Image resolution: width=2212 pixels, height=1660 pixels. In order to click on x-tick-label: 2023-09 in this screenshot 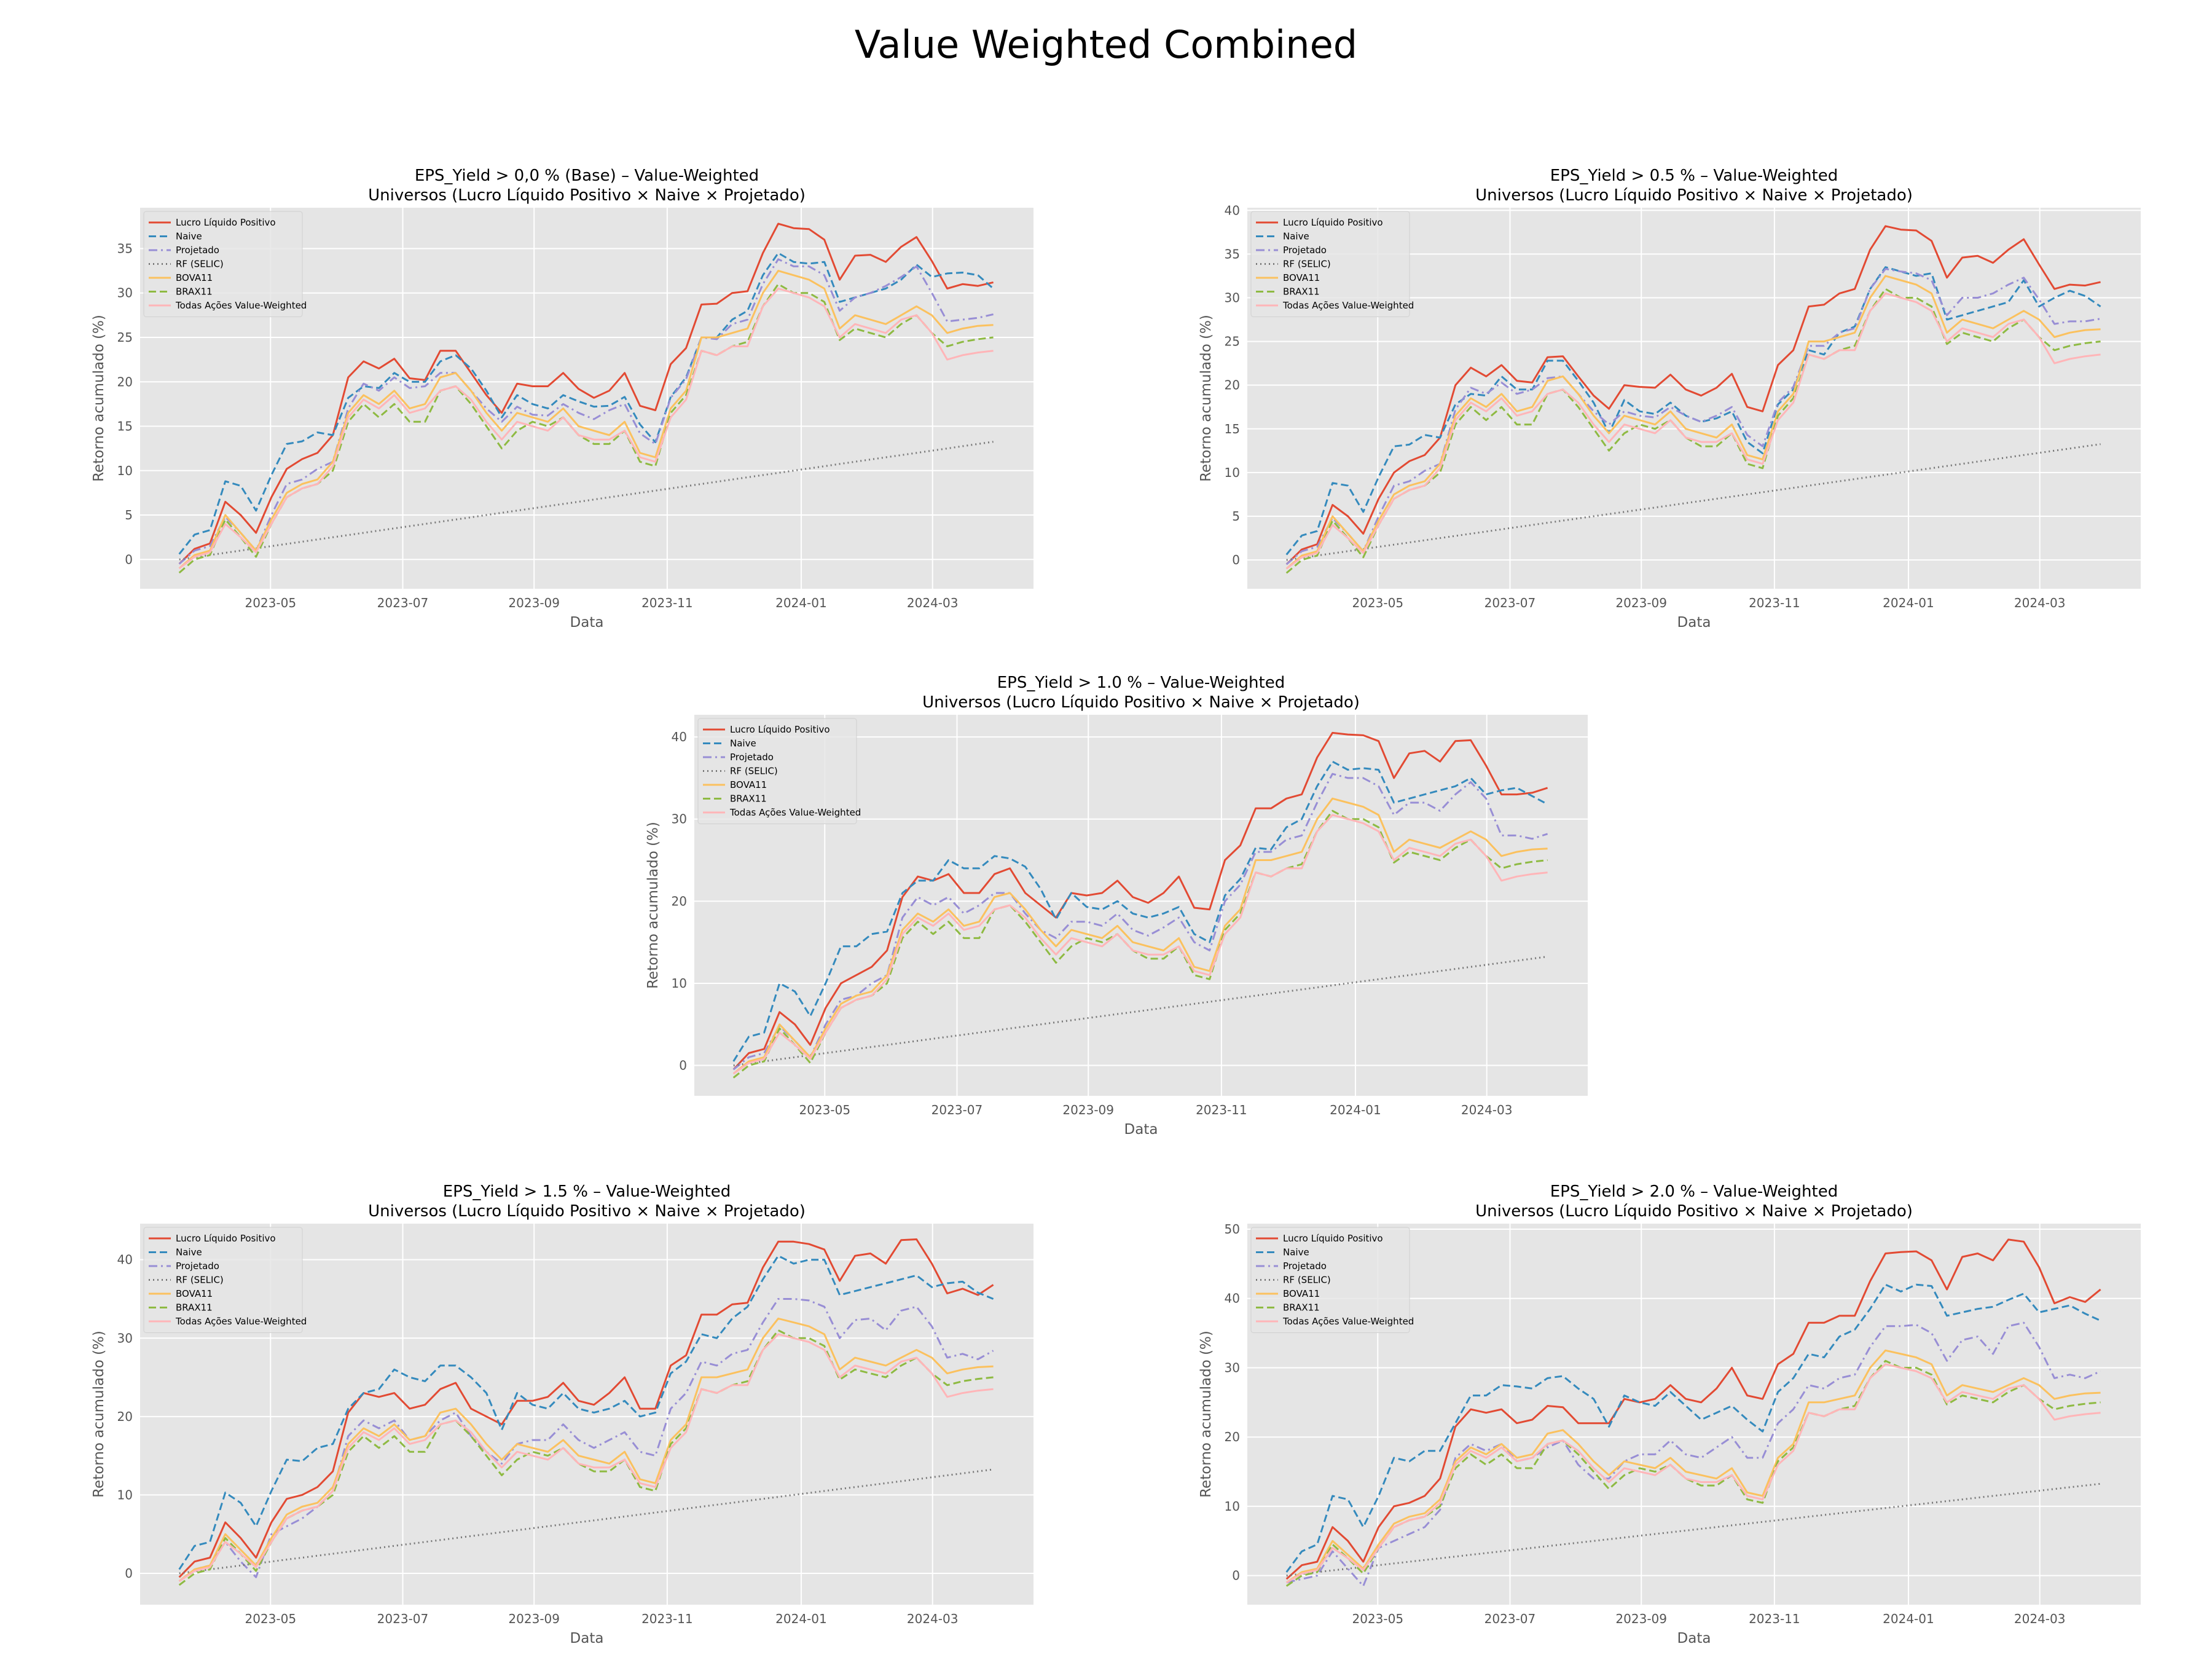, I will do `click(534, 1618)`.